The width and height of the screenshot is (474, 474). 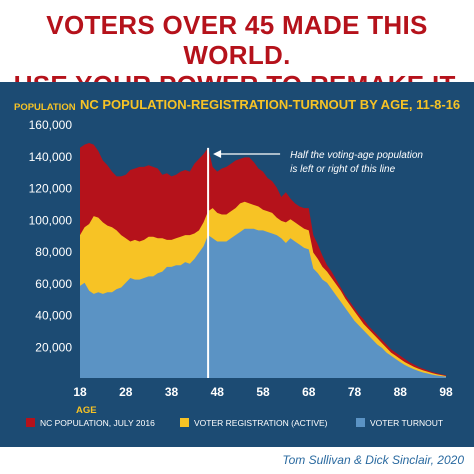 I want to click on legend-label: VOTER REGISTRATION (ACTIVE), so click(x=261, y=423).